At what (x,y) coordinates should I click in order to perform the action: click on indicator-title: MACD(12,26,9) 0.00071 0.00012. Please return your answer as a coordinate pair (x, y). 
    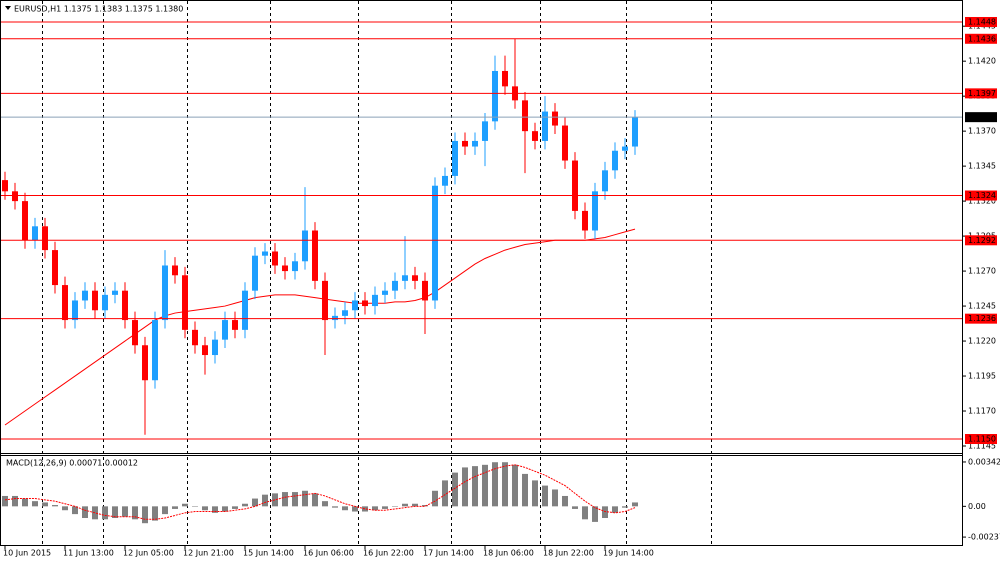
    Looking at the image, I should click on (72, 463).